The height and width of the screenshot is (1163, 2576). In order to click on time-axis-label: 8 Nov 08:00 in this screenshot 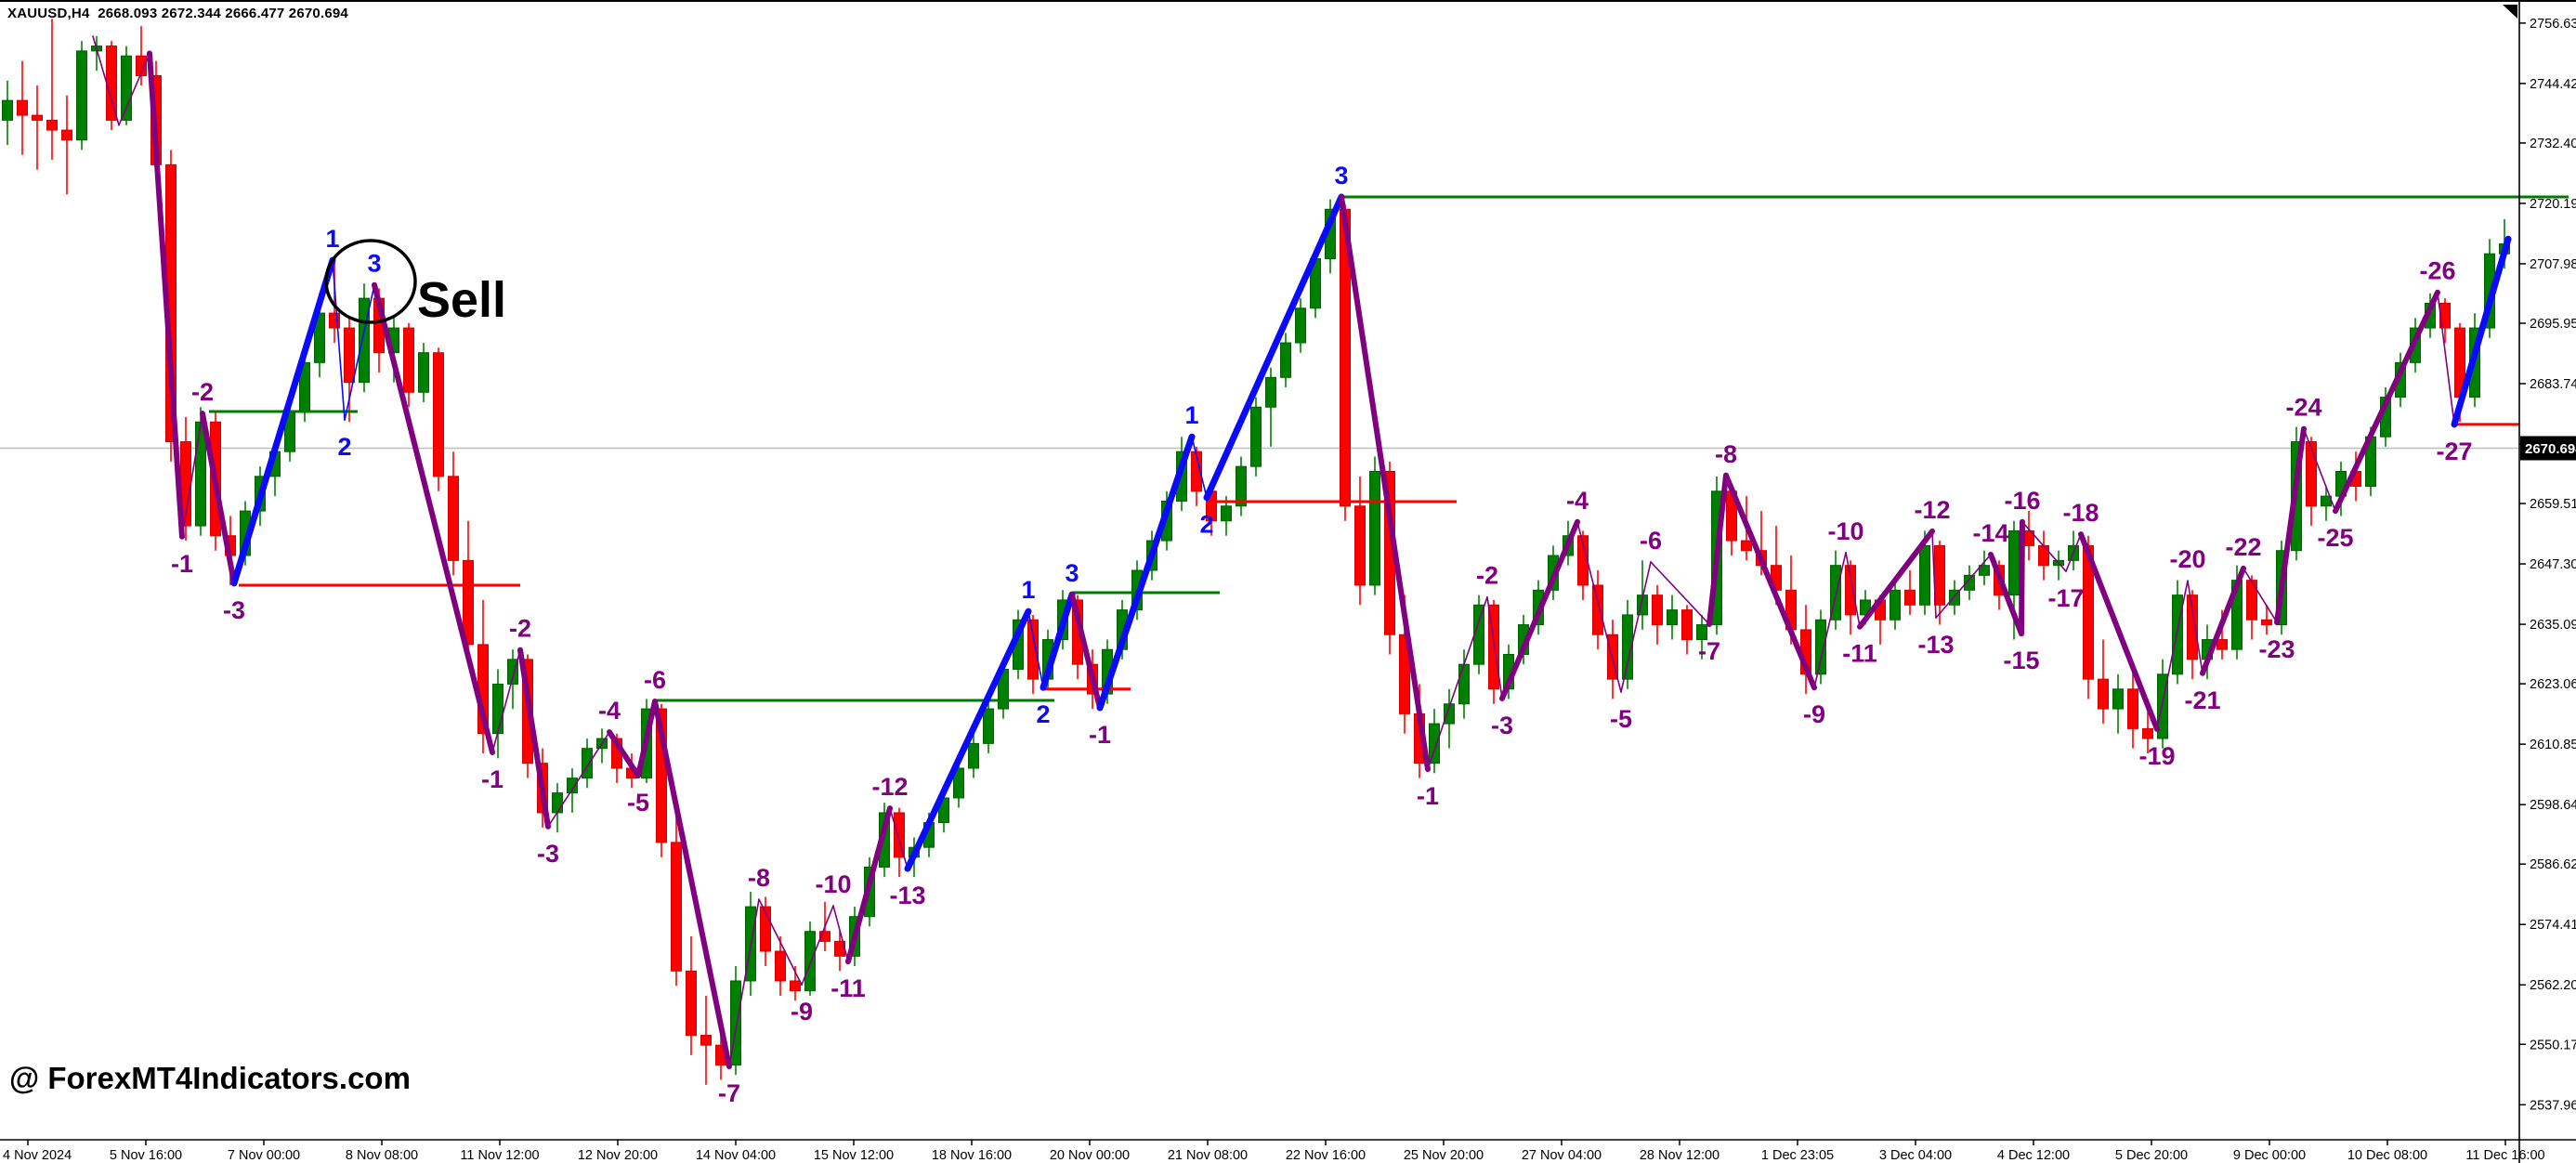, I will do `click(382, 1155)`.